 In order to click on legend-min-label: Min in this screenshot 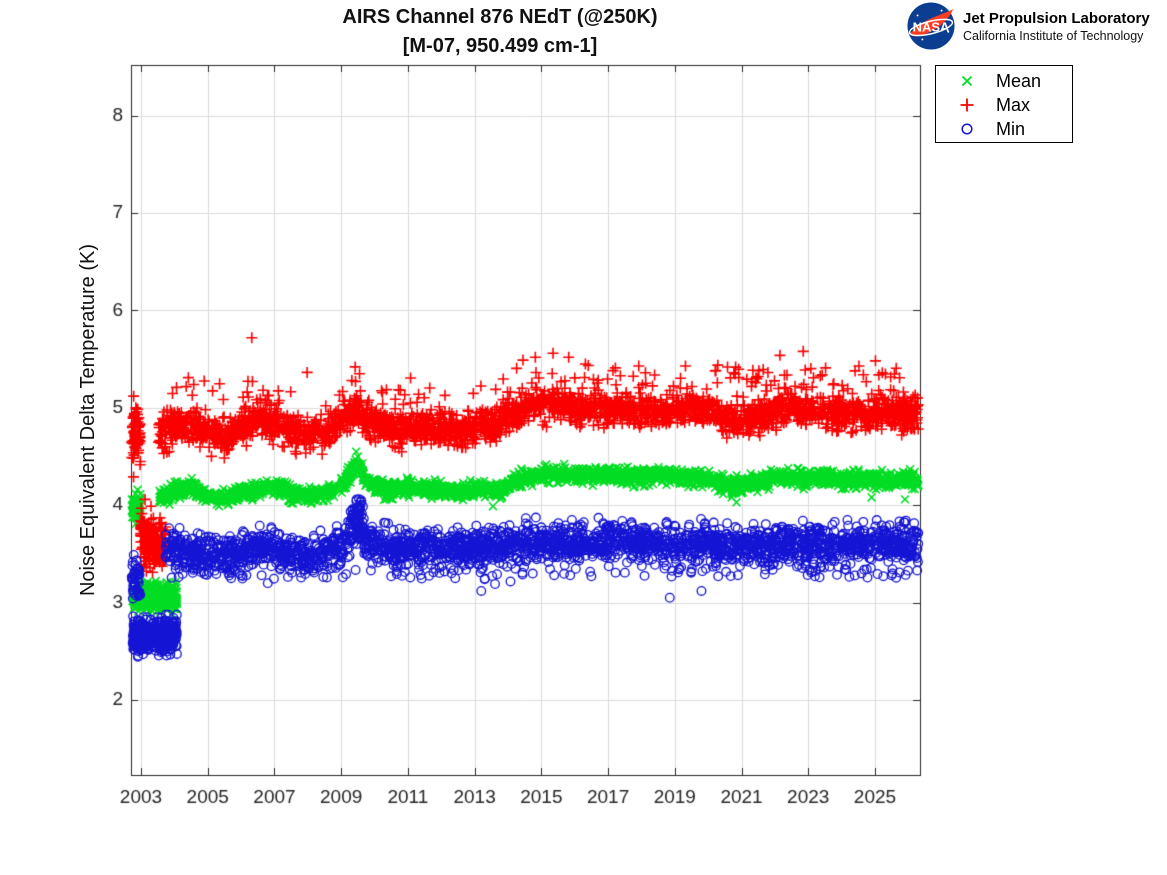, I will do `click(1011, 128)`.